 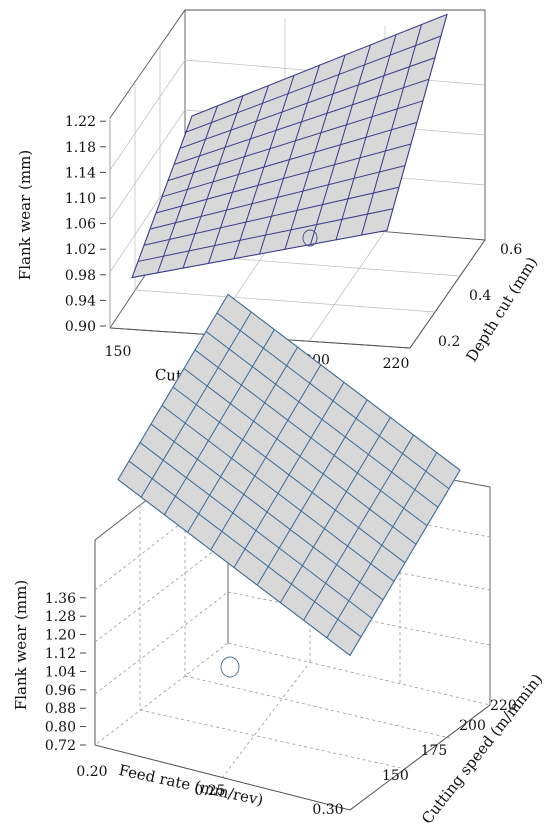 What do you see at coordinates (91, 772) in the screenshot?
I see `x-tick-label: 0.20` at bounding box center [91, 772].